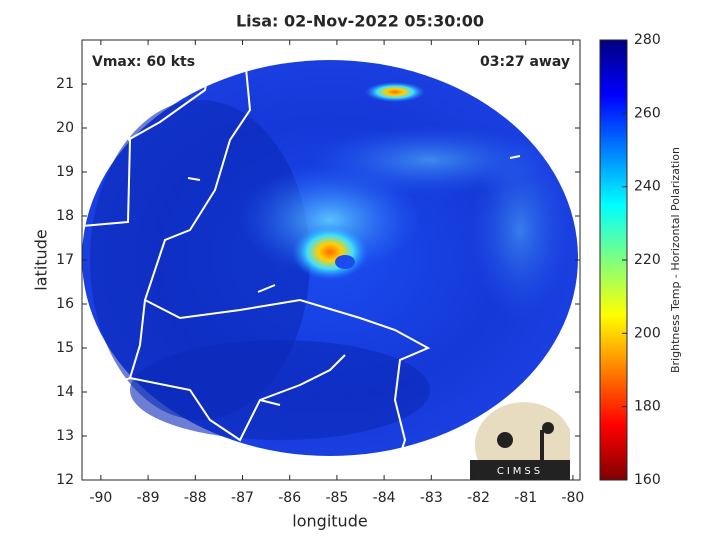 Image resolution: width=720 pixels, height=544 pixels. What do you see at coordinates (520, 471) in the screenshot?
I see `logo-text: CIMSS` at bounding box center [520, 471].